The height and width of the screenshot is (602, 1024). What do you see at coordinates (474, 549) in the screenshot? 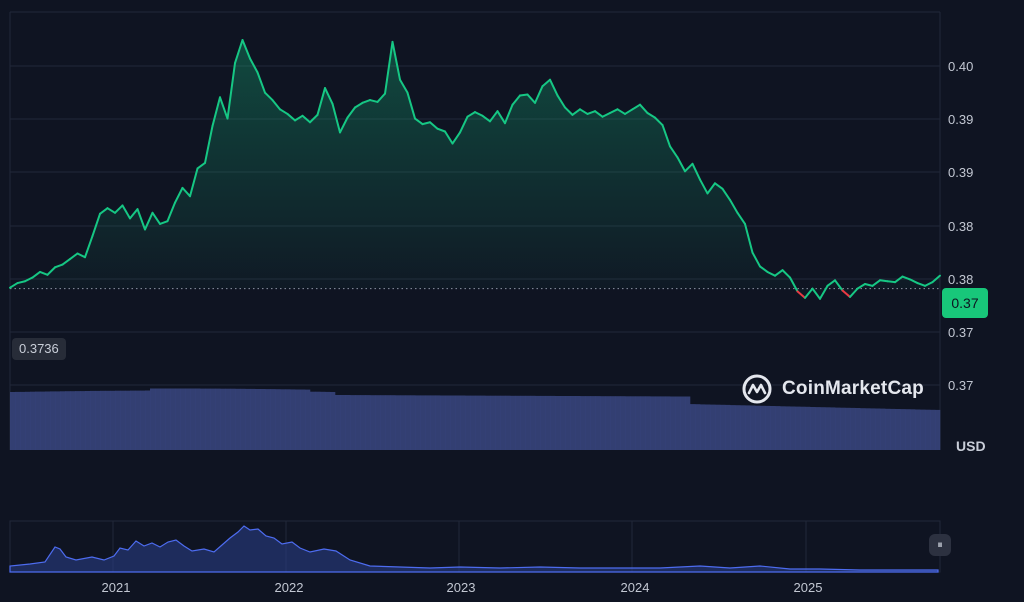
I see `navigator-area` at bounding box center [474, 549].